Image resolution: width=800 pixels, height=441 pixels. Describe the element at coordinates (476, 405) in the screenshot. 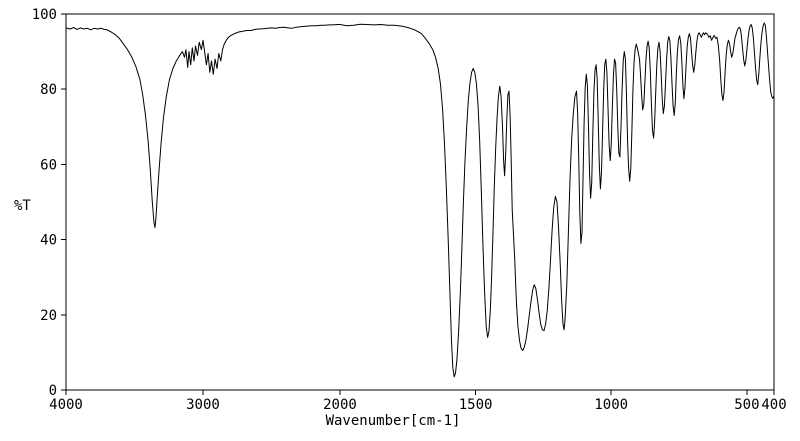

I see `x-tick-label: 1500` at that location.